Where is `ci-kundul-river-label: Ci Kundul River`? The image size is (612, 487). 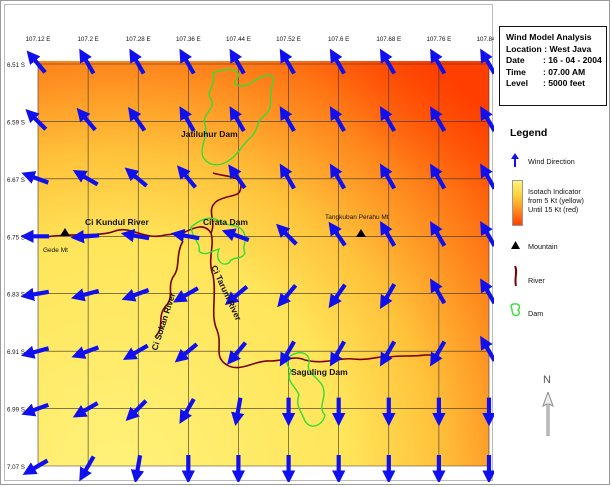
ci-kundul-river-label: Ci Kundul River is located at coordinates (117, 222).